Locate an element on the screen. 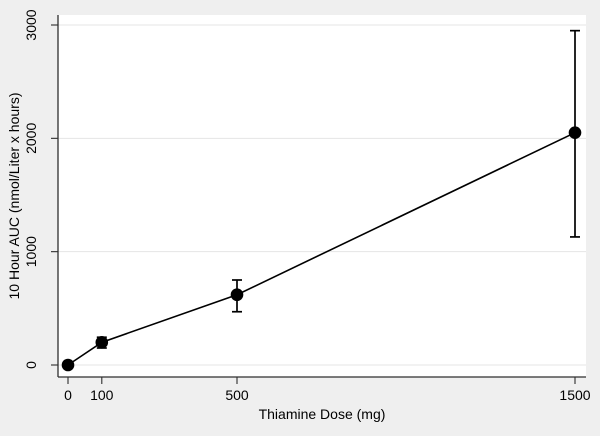  y-tick-label: 0 is located at coordinates (31, 365).